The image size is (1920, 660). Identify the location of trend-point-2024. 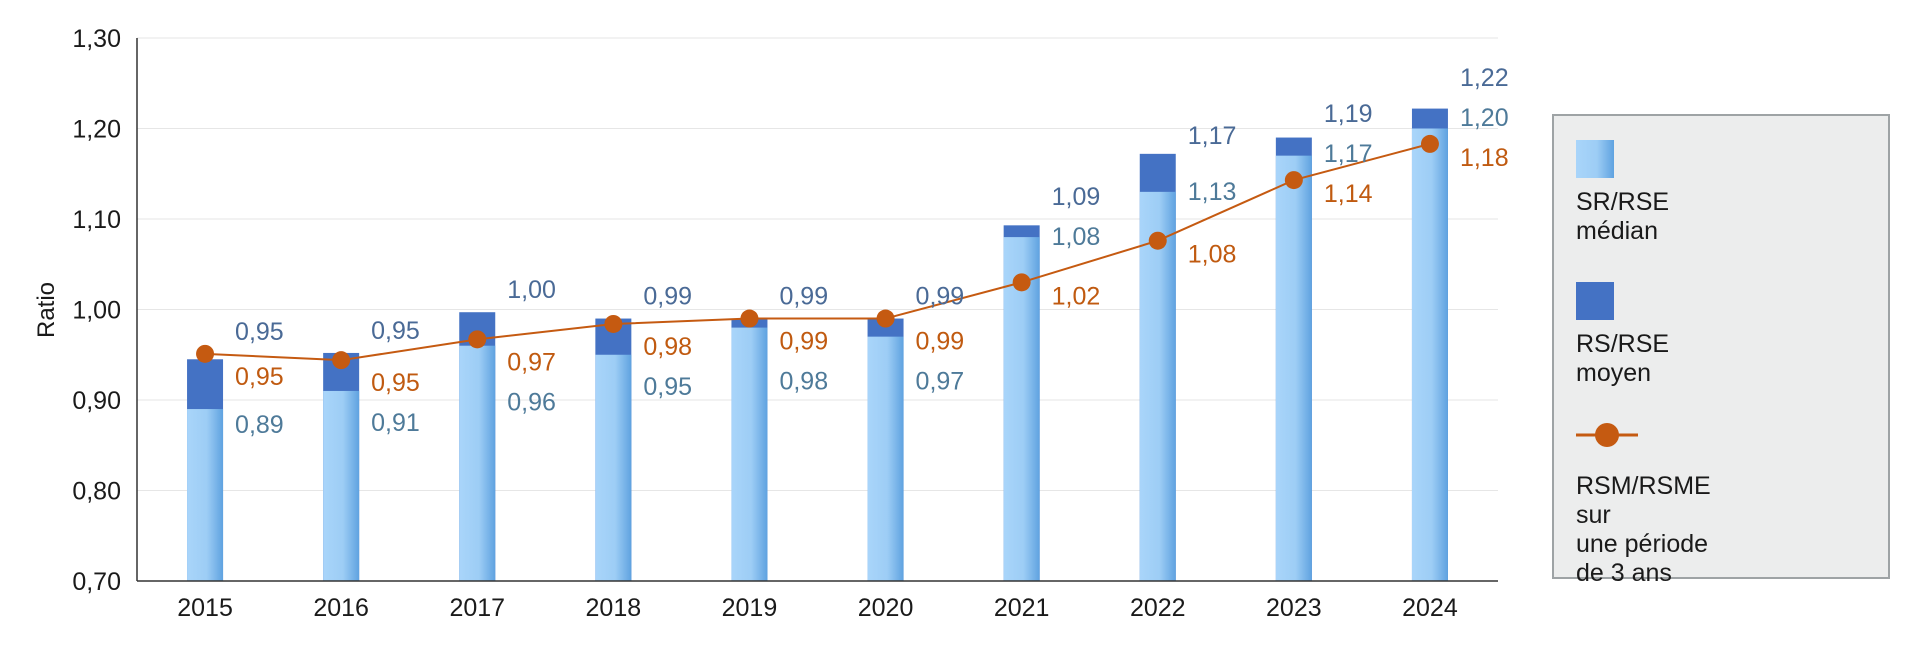
(1429, 143).